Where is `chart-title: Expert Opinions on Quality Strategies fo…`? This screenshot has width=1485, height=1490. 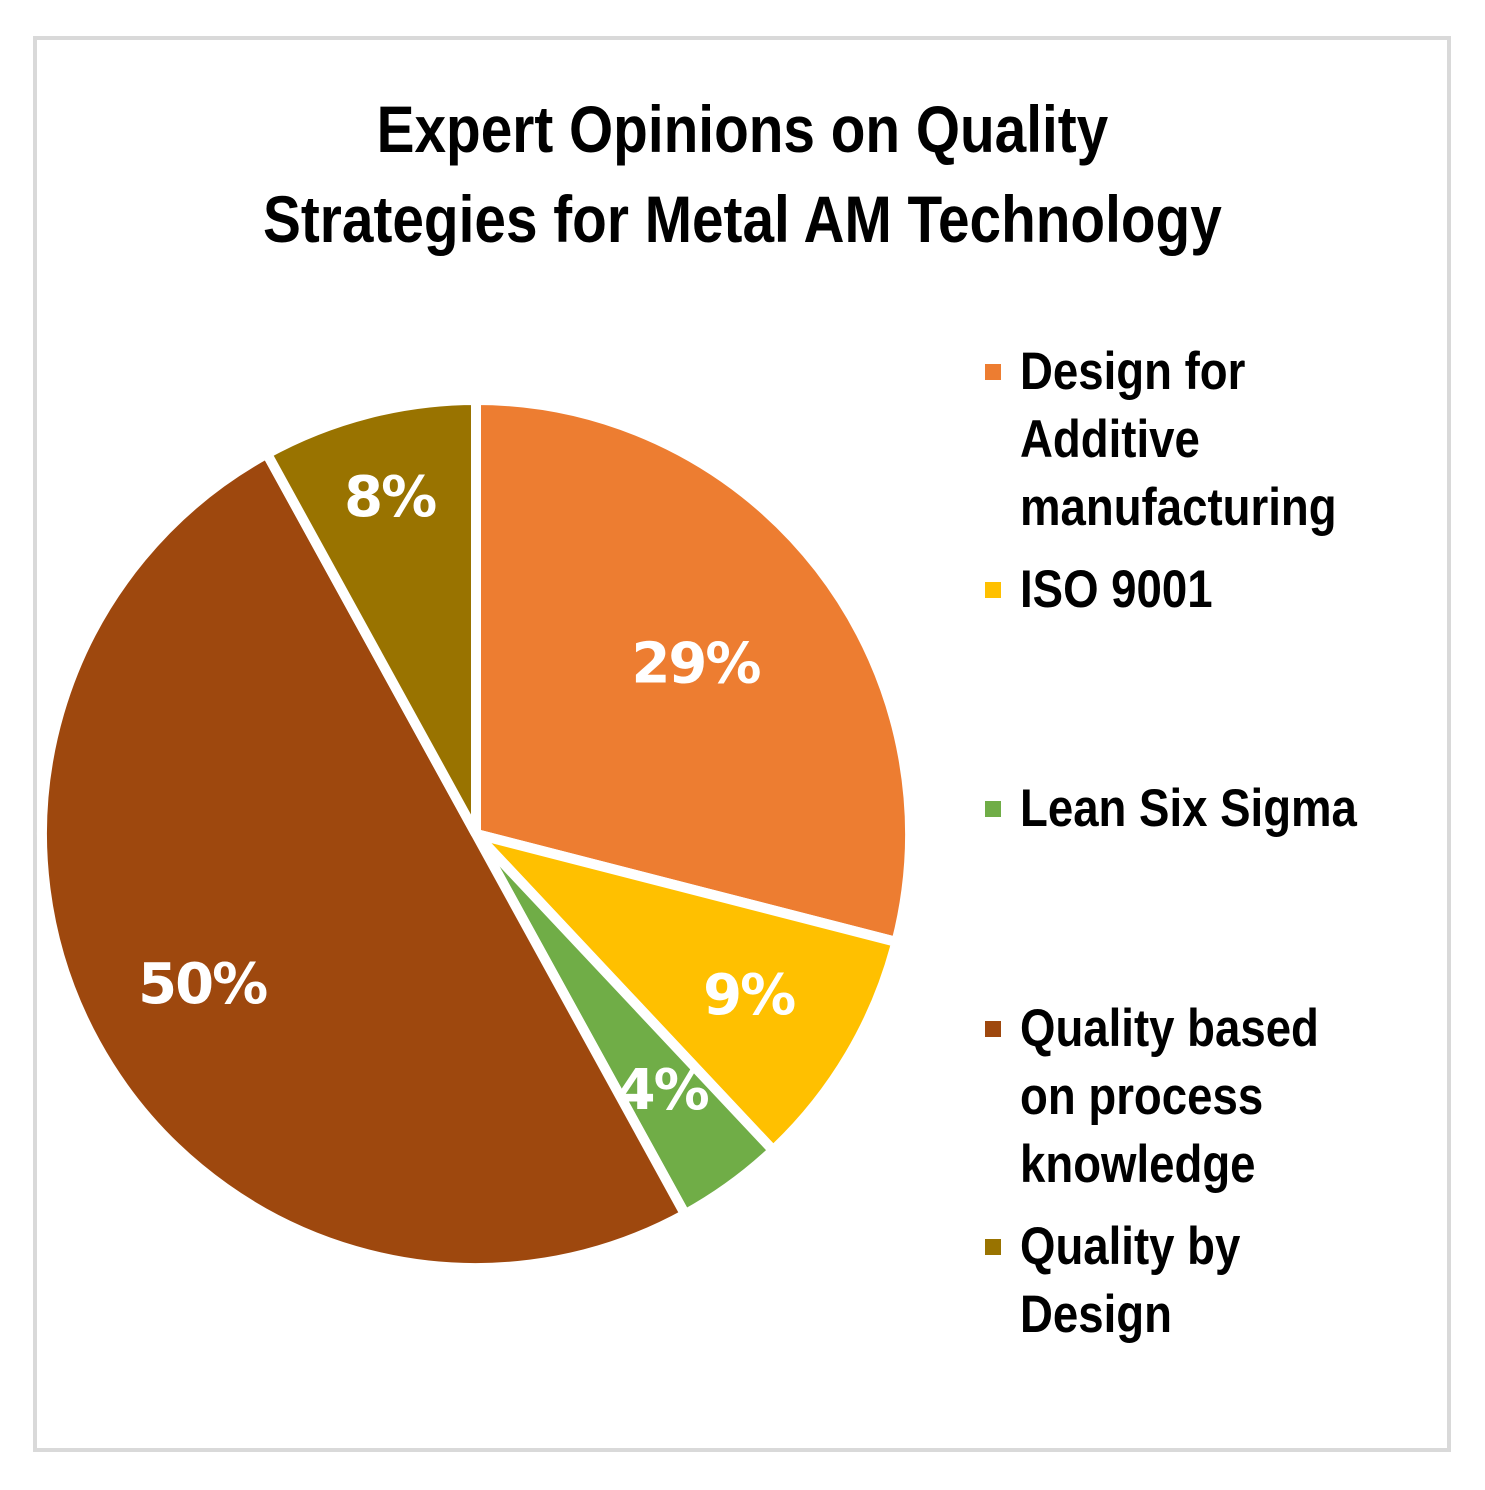
chart-title: Expert Opinions on Quality Strategies fo… is located at coordinates (742, 174).